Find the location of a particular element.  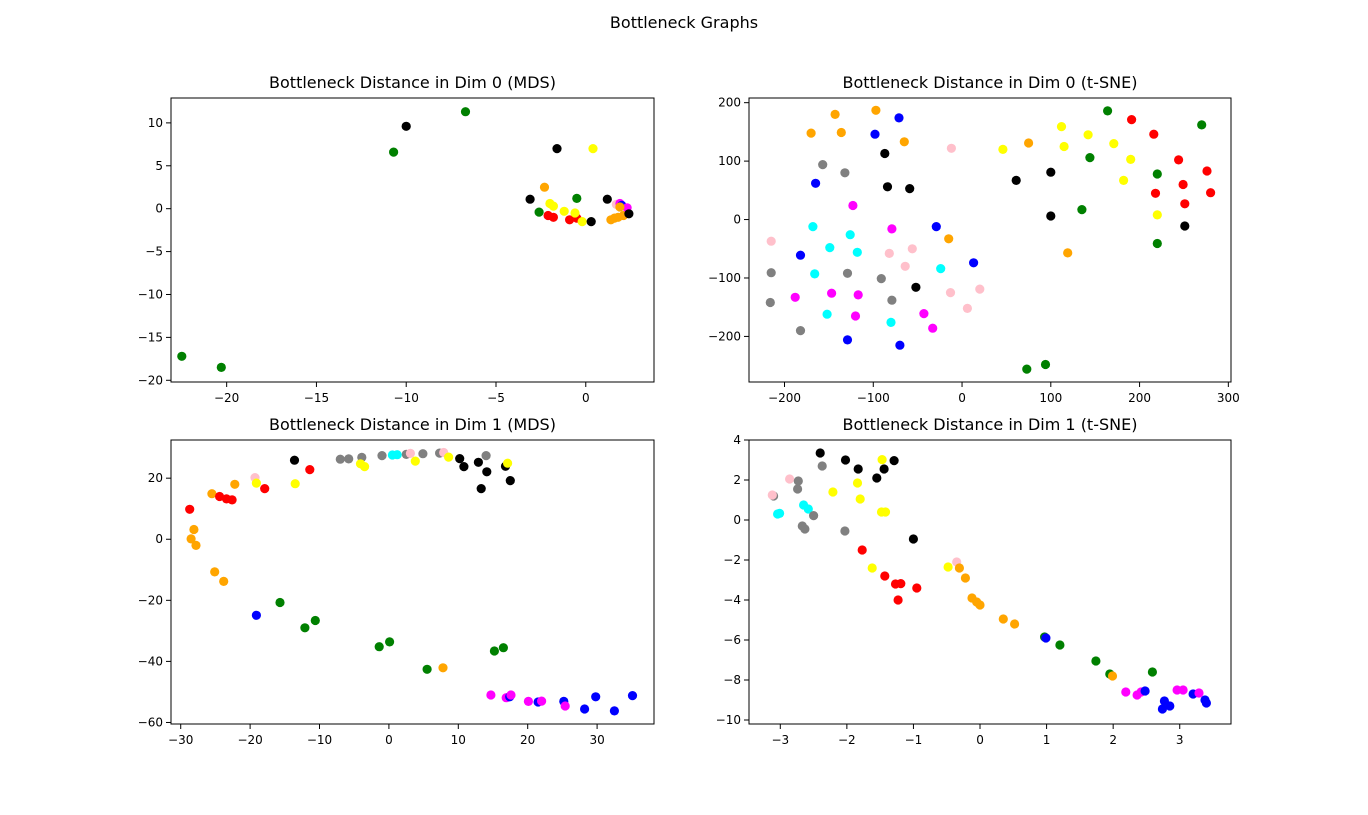

y-tick-label: −15 is located at coordinates (150, 337).